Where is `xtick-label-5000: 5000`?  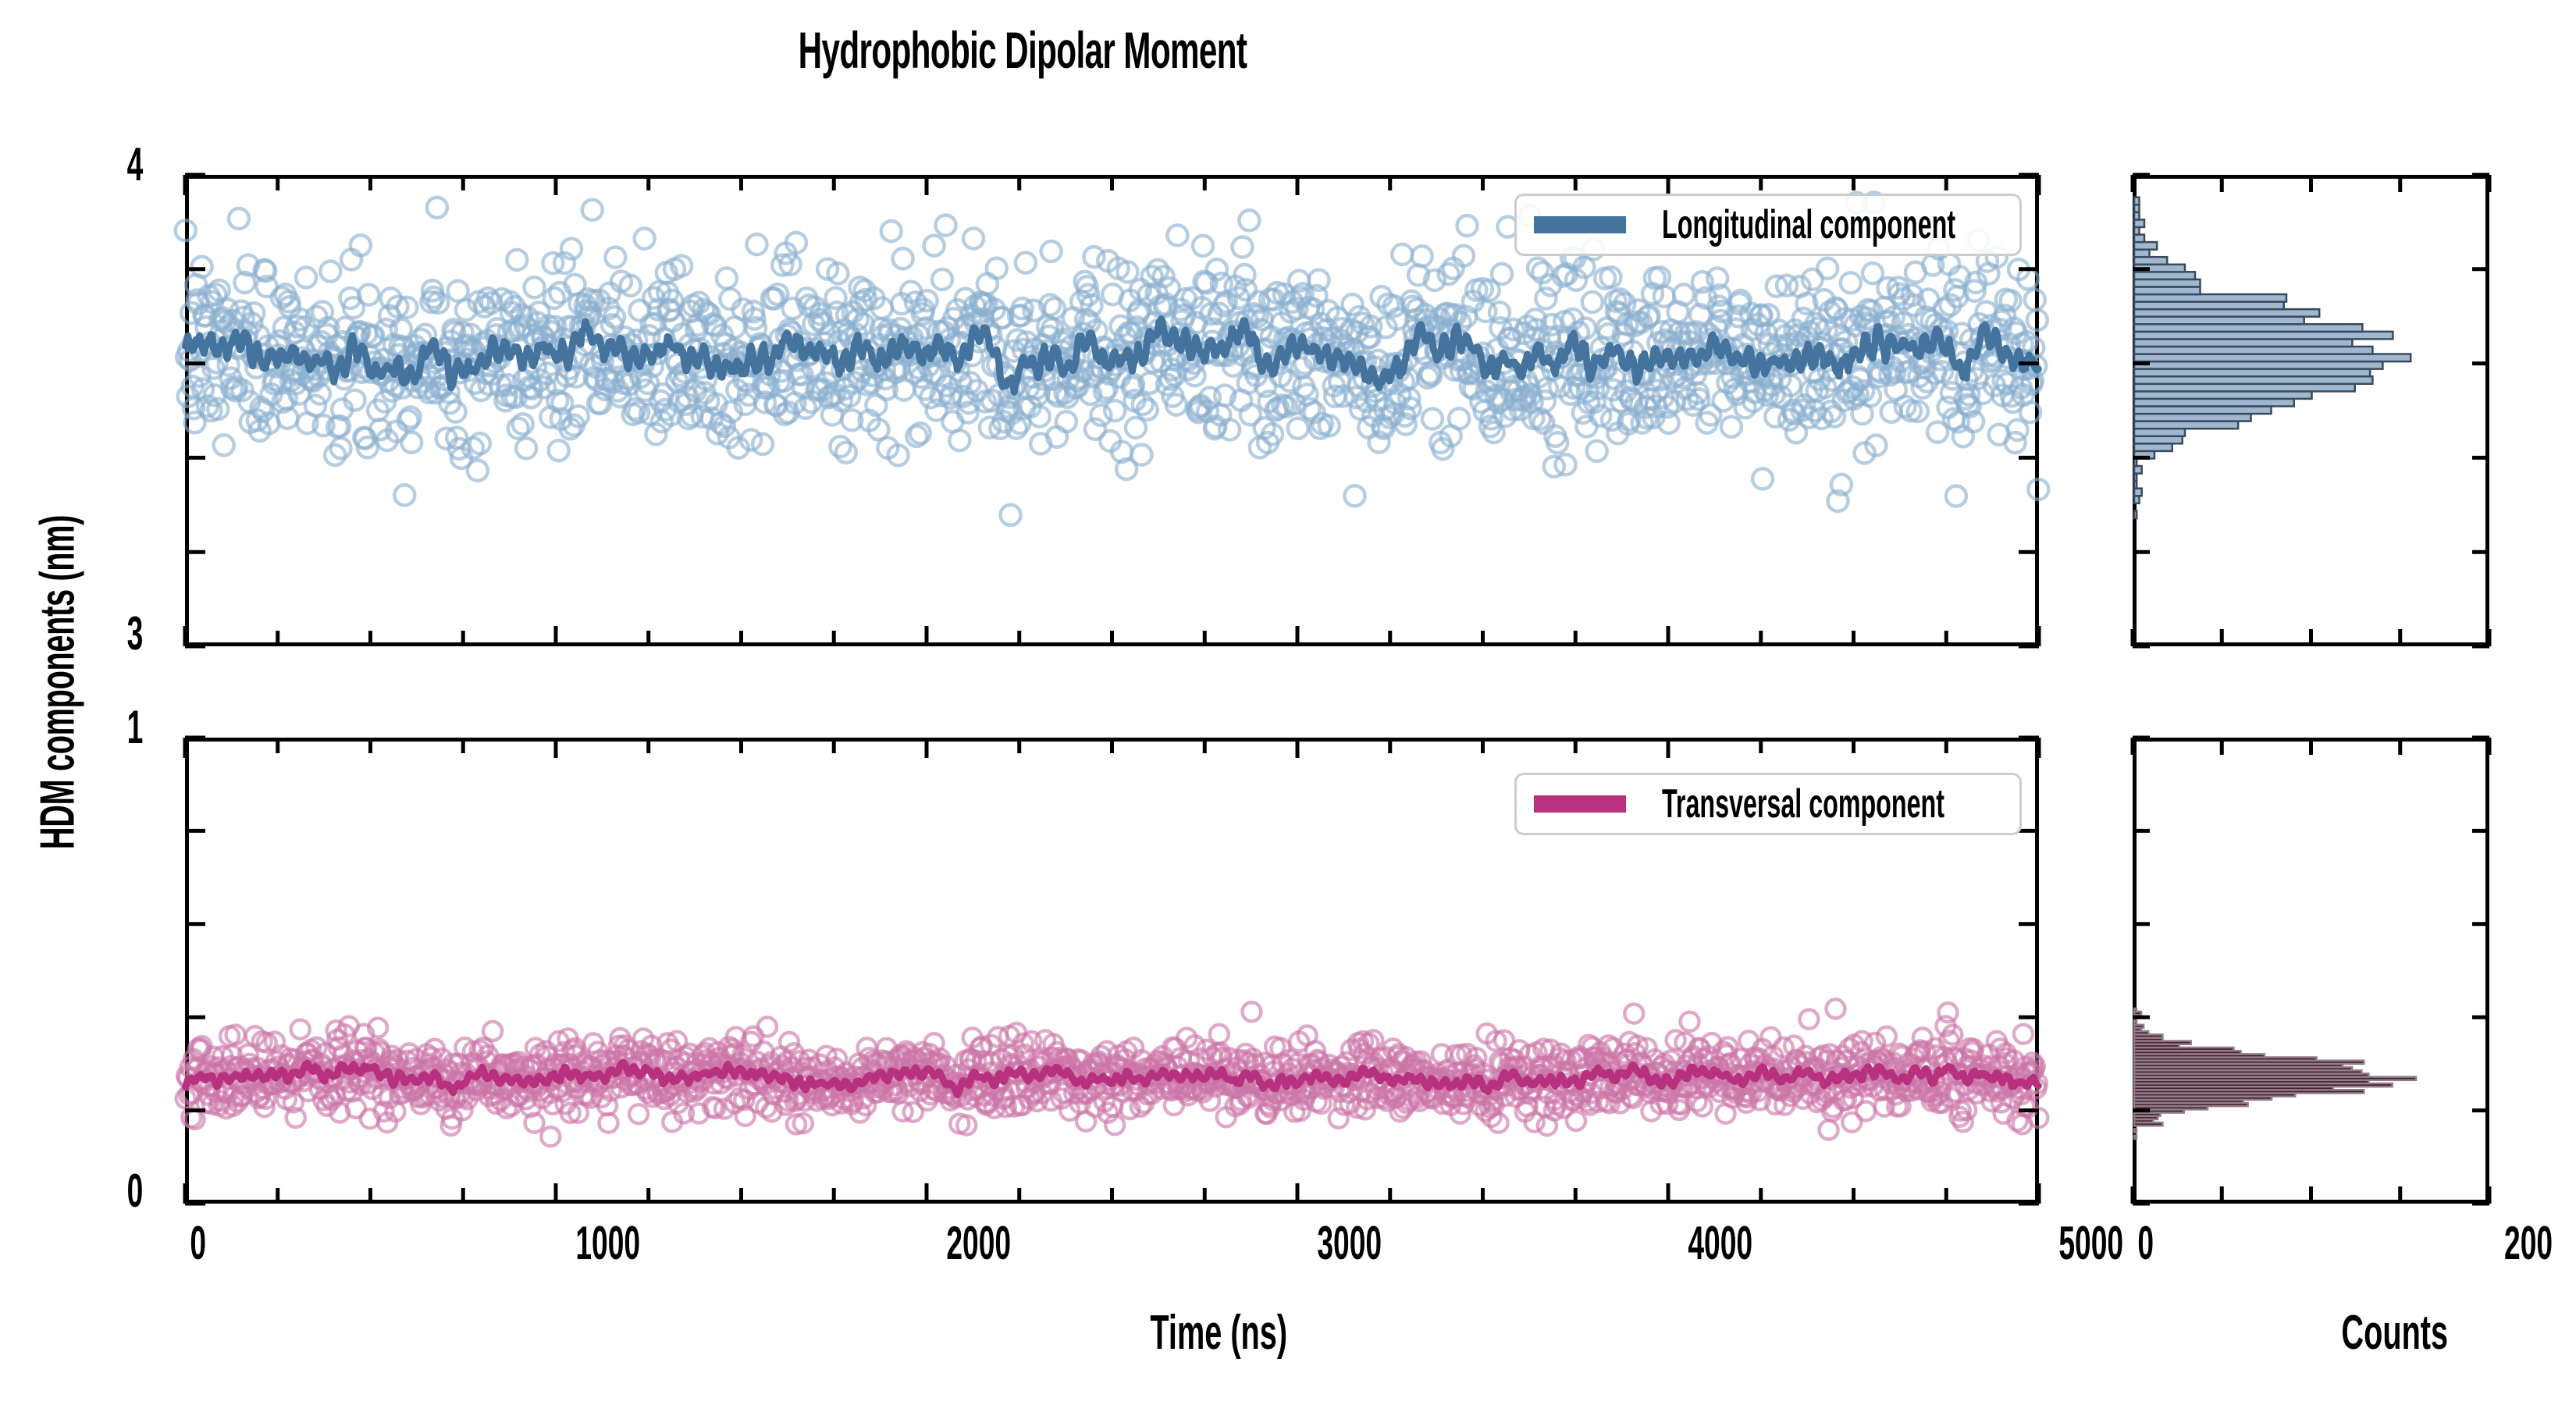 xtick-label-5000: 5000 is located at coordinates (2091, 1243).